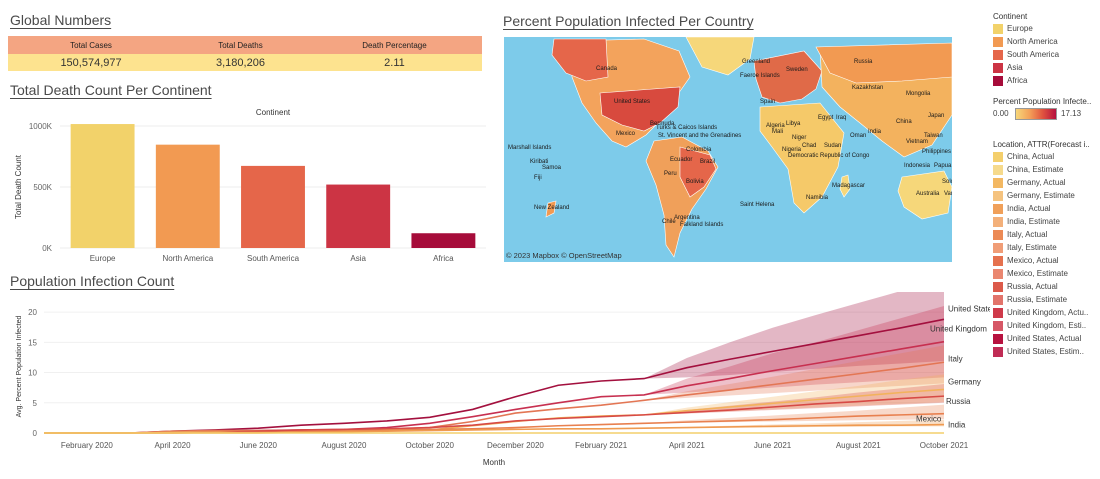 Image resolution: width=1100 pixels, height=479 pixels. Describe the element at coordinates (917, 166) in the screenshot. I see `map-country-label: Indonesia` at that location.